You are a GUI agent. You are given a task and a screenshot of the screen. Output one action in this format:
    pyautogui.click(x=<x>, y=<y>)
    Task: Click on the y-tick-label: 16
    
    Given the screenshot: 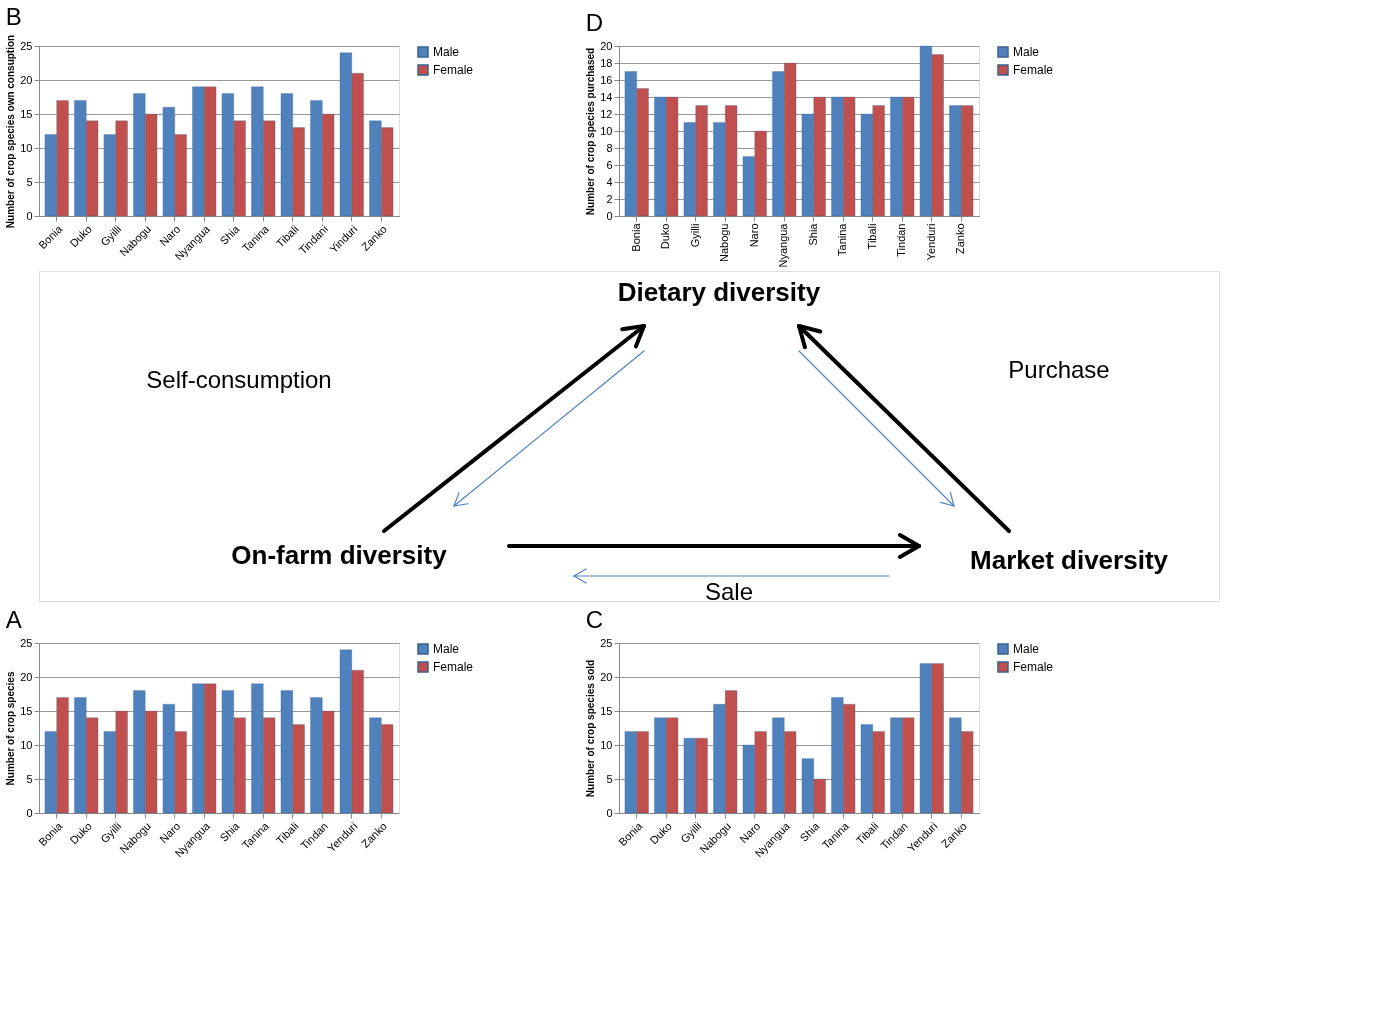 What is the action you would take?
    pyautogui.click(x=606, y=79)
    